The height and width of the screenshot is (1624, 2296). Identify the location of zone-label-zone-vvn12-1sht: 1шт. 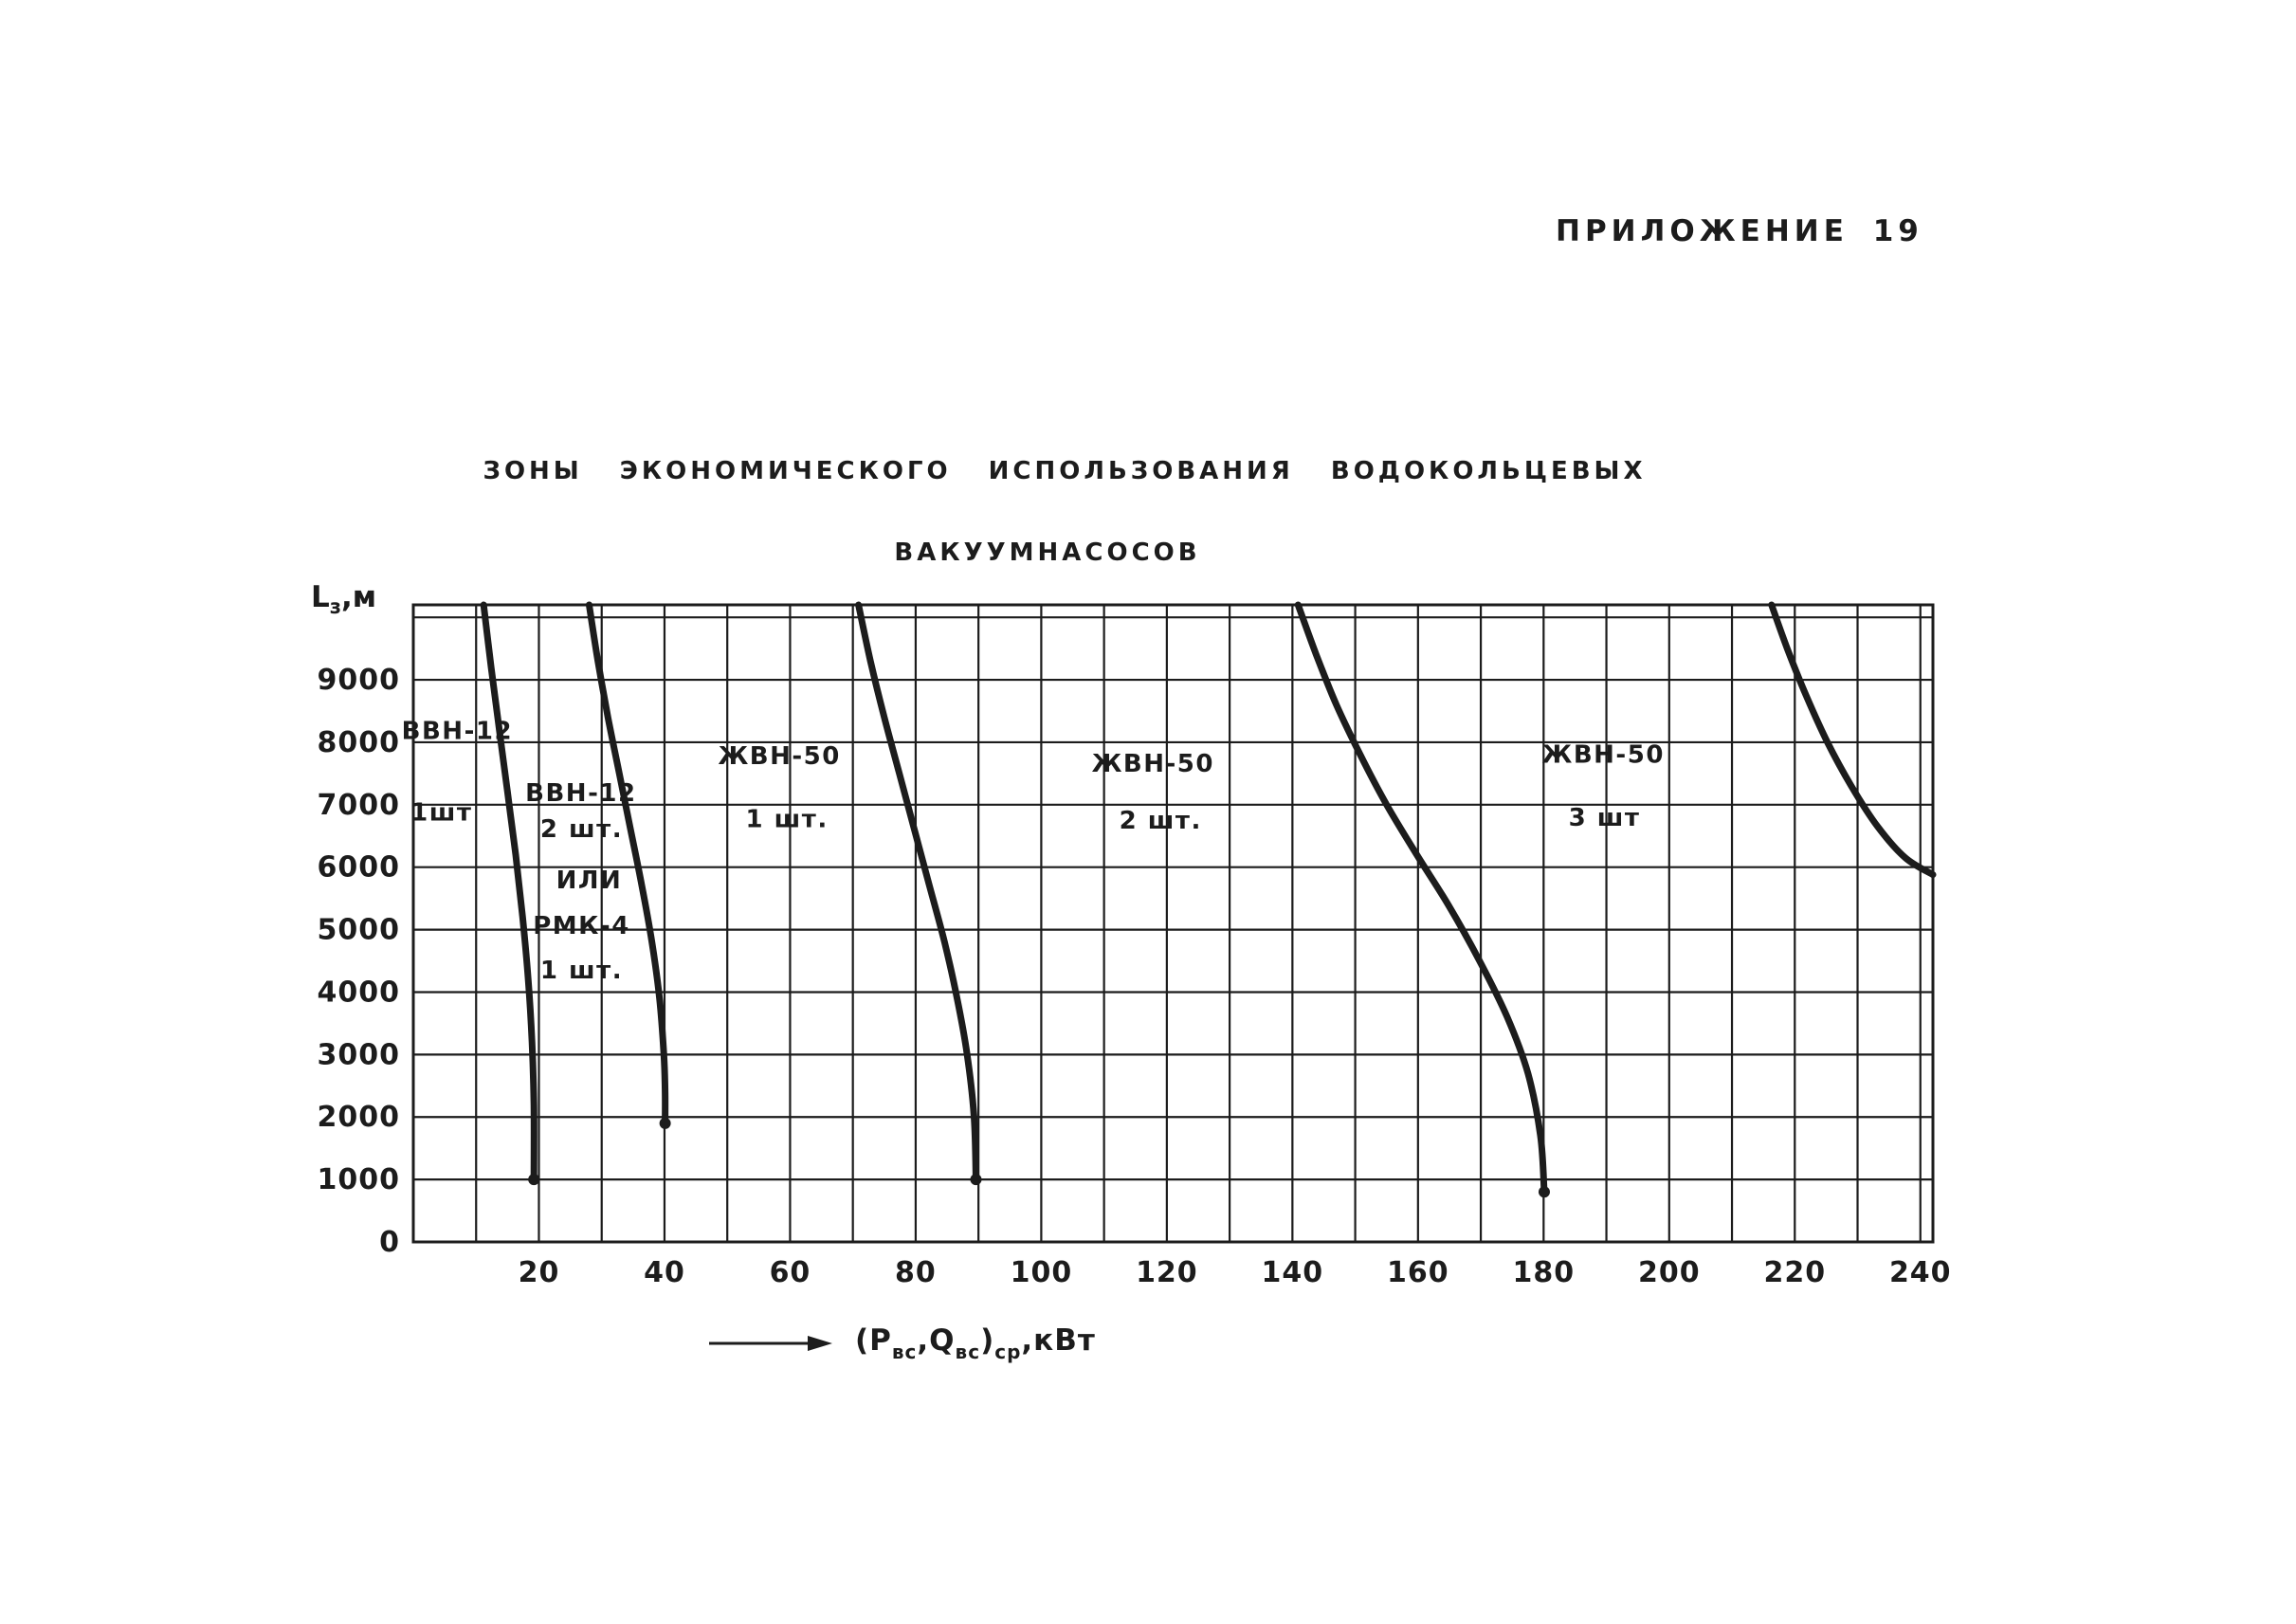
(441, 812).